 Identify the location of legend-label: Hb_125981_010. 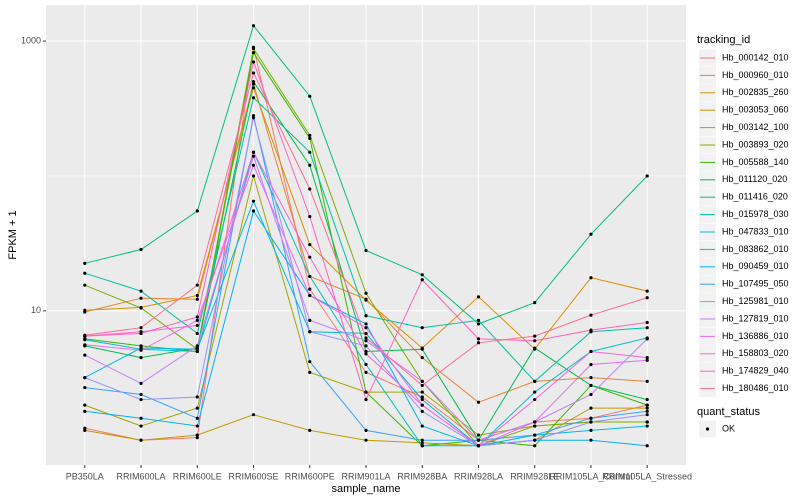
(755, 301).